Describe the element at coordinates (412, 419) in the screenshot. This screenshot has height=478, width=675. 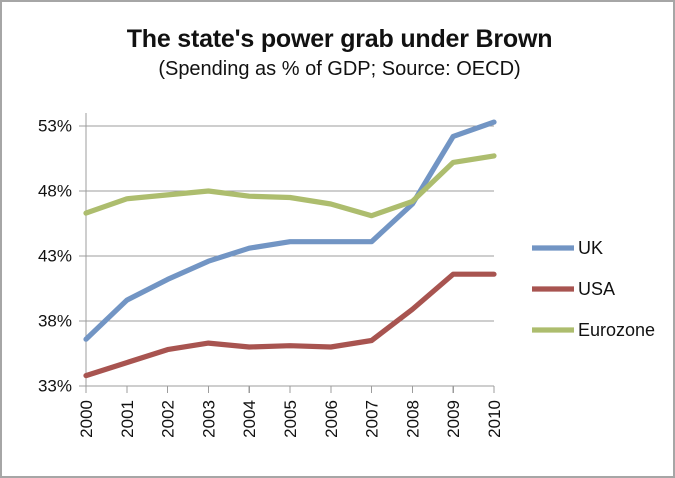
I see `x-axis-label: 2008` at that location.